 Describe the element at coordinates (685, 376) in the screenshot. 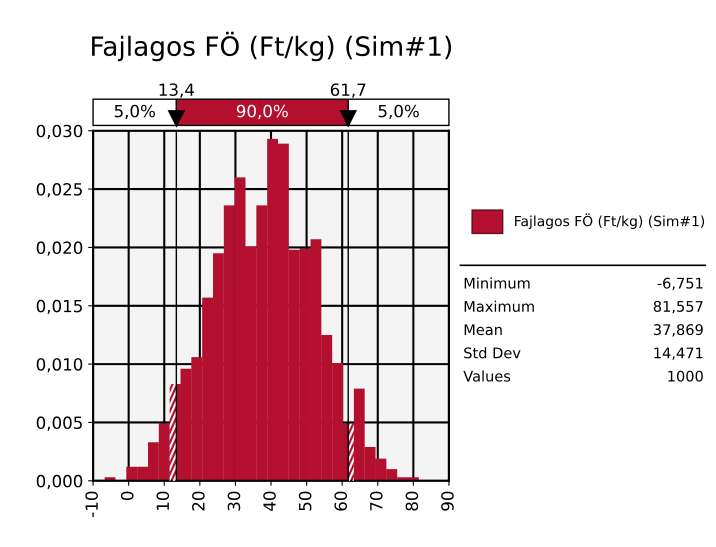

I see `text: 1000` at that location.